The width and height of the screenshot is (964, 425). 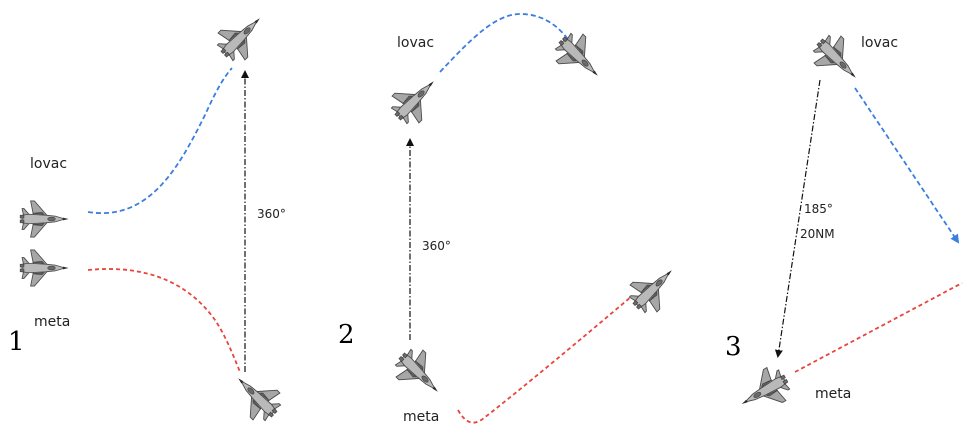 What do you see at coordinates (733, 347) in the screenshot?
I see `panel-number: 3` at bounding box center [733, 347].